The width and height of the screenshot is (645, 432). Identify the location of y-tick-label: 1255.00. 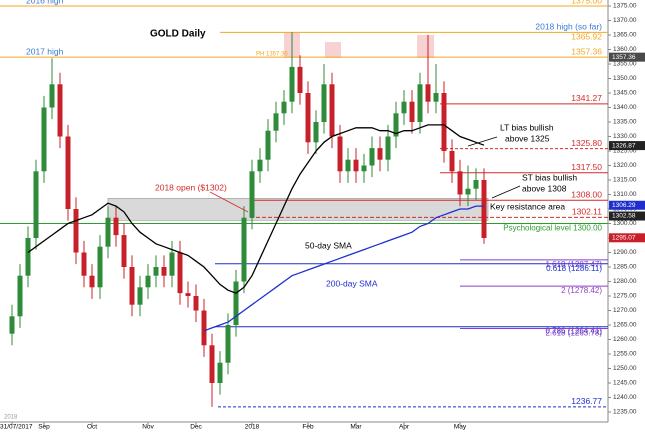
(625, 354).